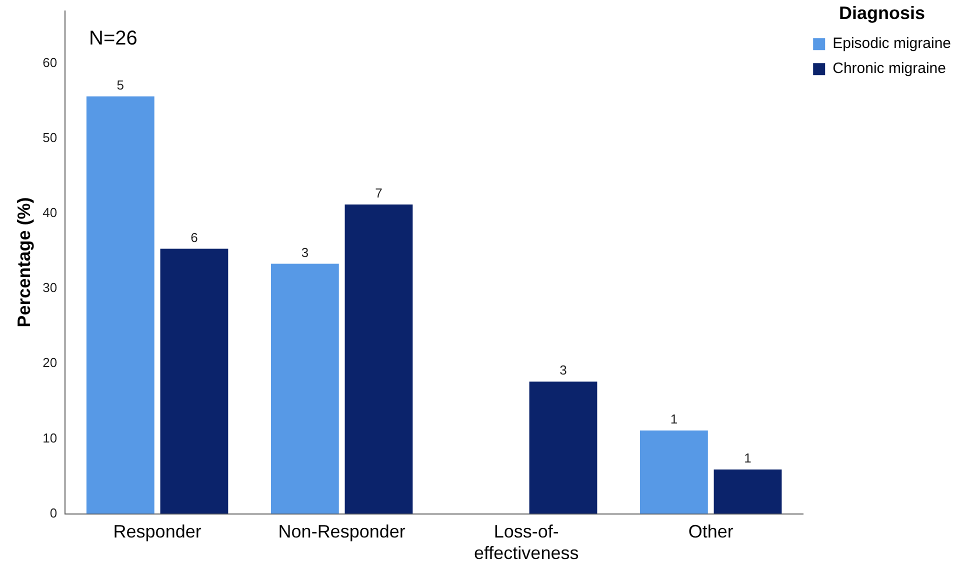  What do you see at coordinates (50, 438) in the screenshot?
I see `y-tick-label: 10` at bounding box center [50, 438].